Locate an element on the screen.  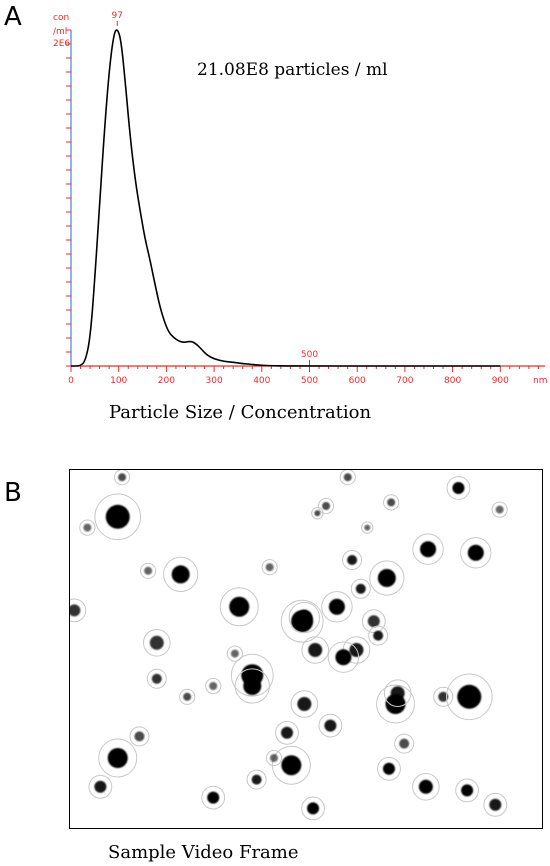
panel-label-a: A is located at coordinates (13, 17).